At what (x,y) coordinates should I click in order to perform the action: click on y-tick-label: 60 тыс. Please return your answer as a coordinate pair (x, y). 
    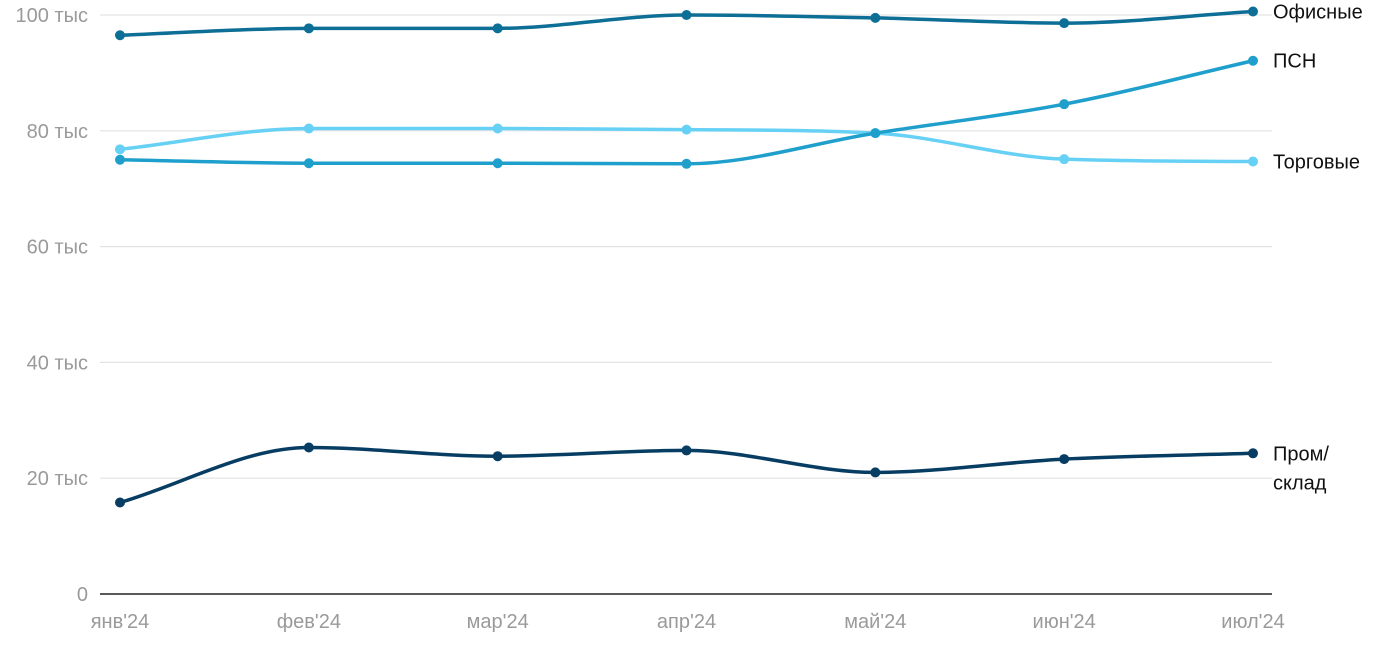
    Looking at the image, I should click on (57, 248).